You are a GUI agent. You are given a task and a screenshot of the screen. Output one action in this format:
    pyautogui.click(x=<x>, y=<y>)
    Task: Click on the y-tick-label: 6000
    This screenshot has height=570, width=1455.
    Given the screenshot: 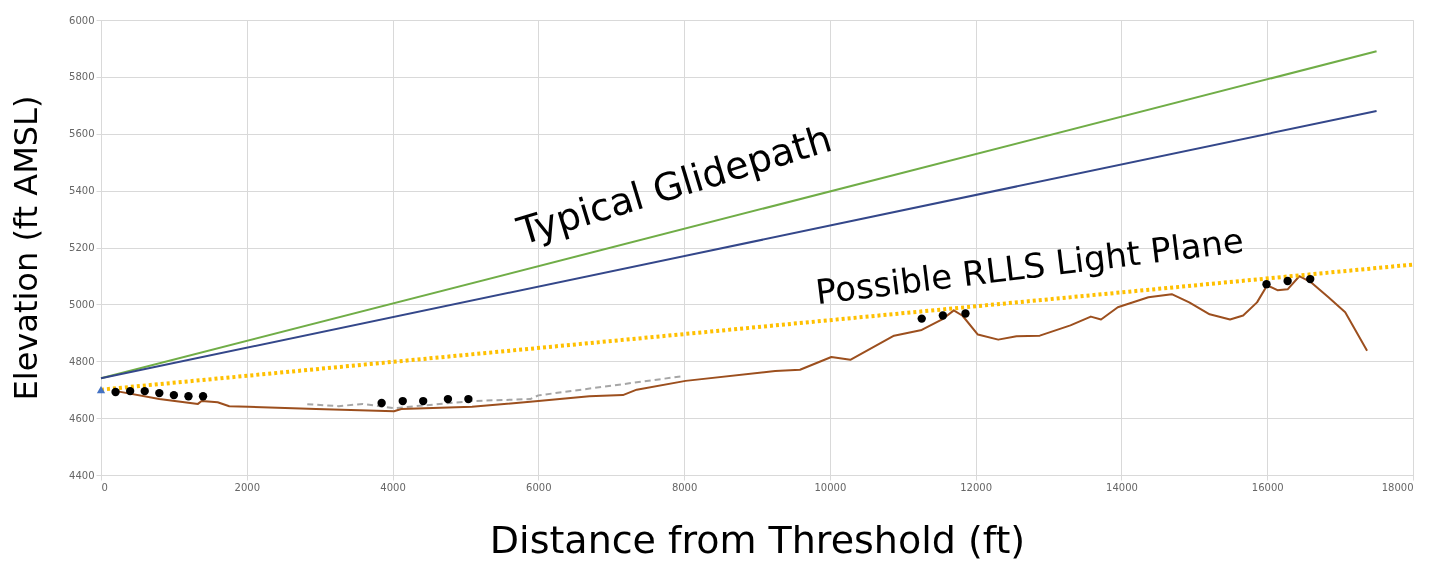 What is the action you would take?
    pyautogui.click(x=82, y=20)
    